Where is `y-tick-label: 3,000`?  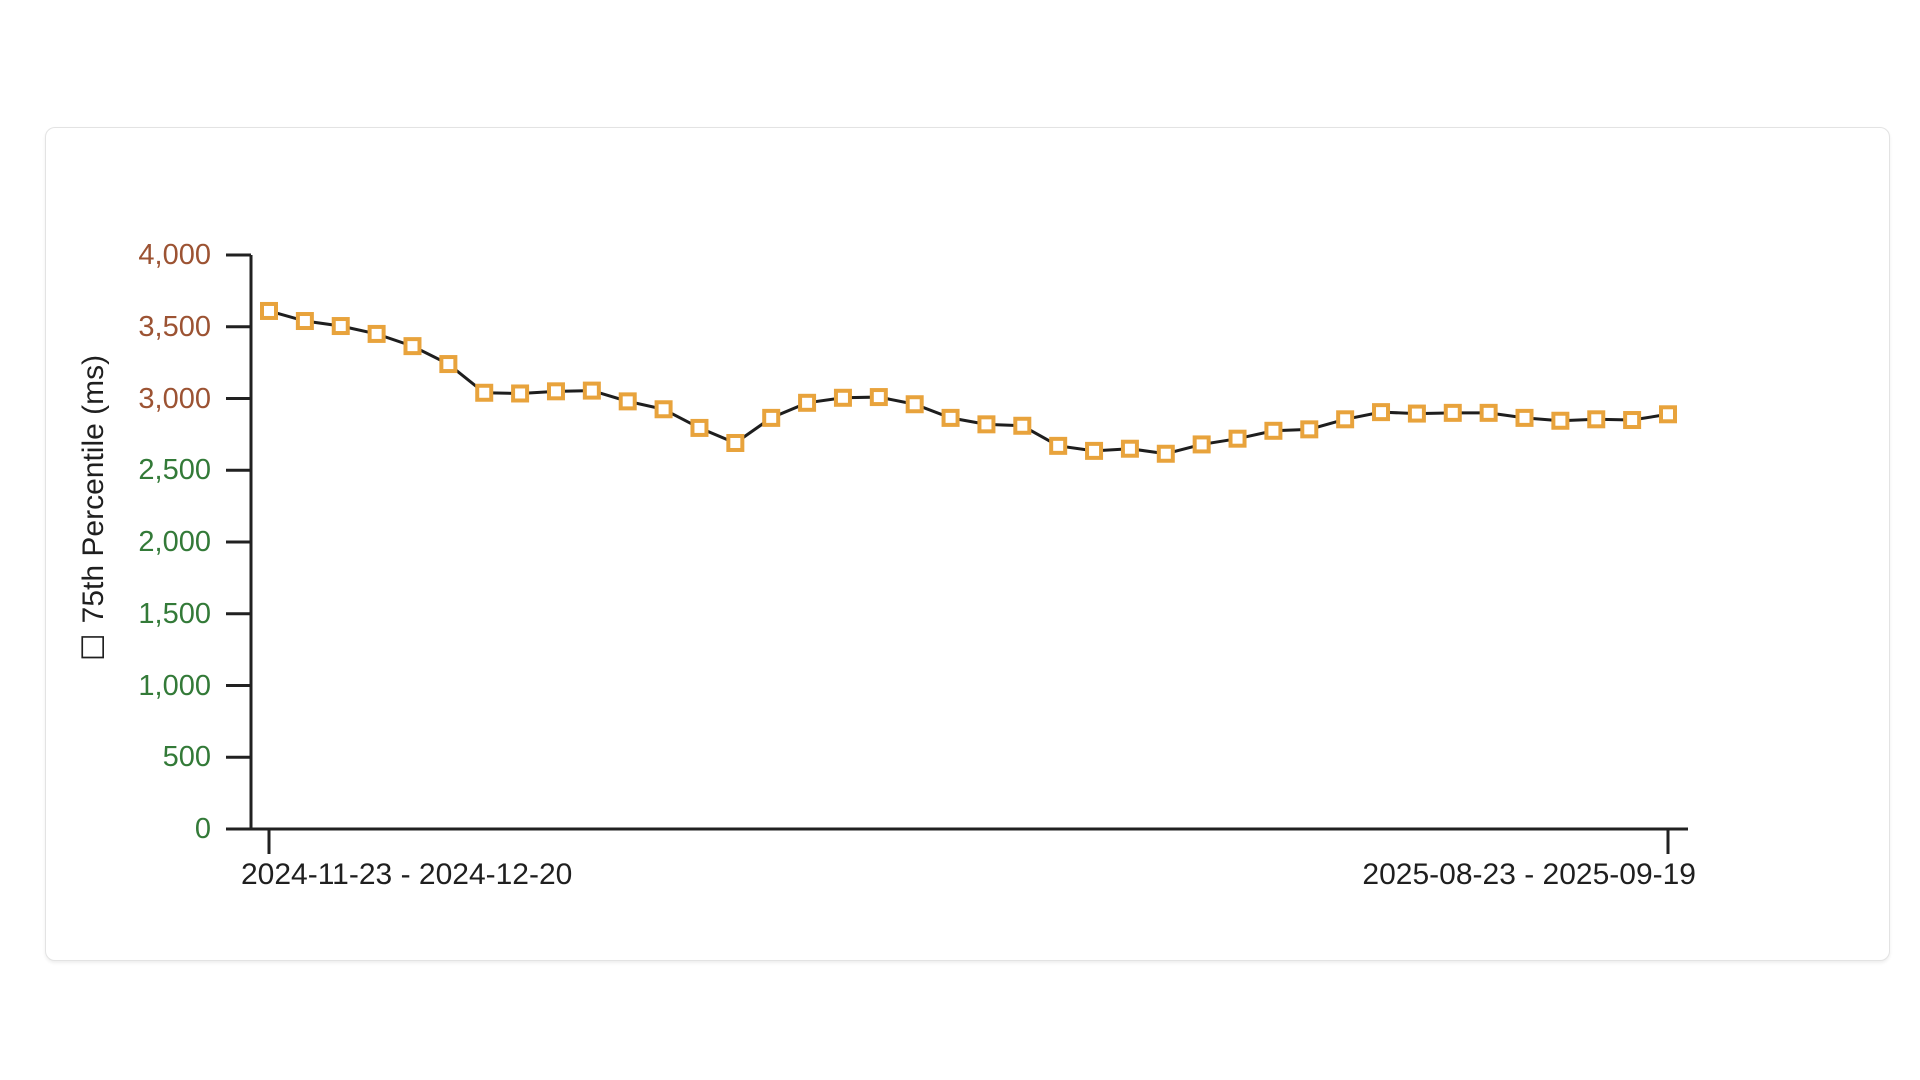
y-tick-label: 3,000 is located at coordinates (174, 398).